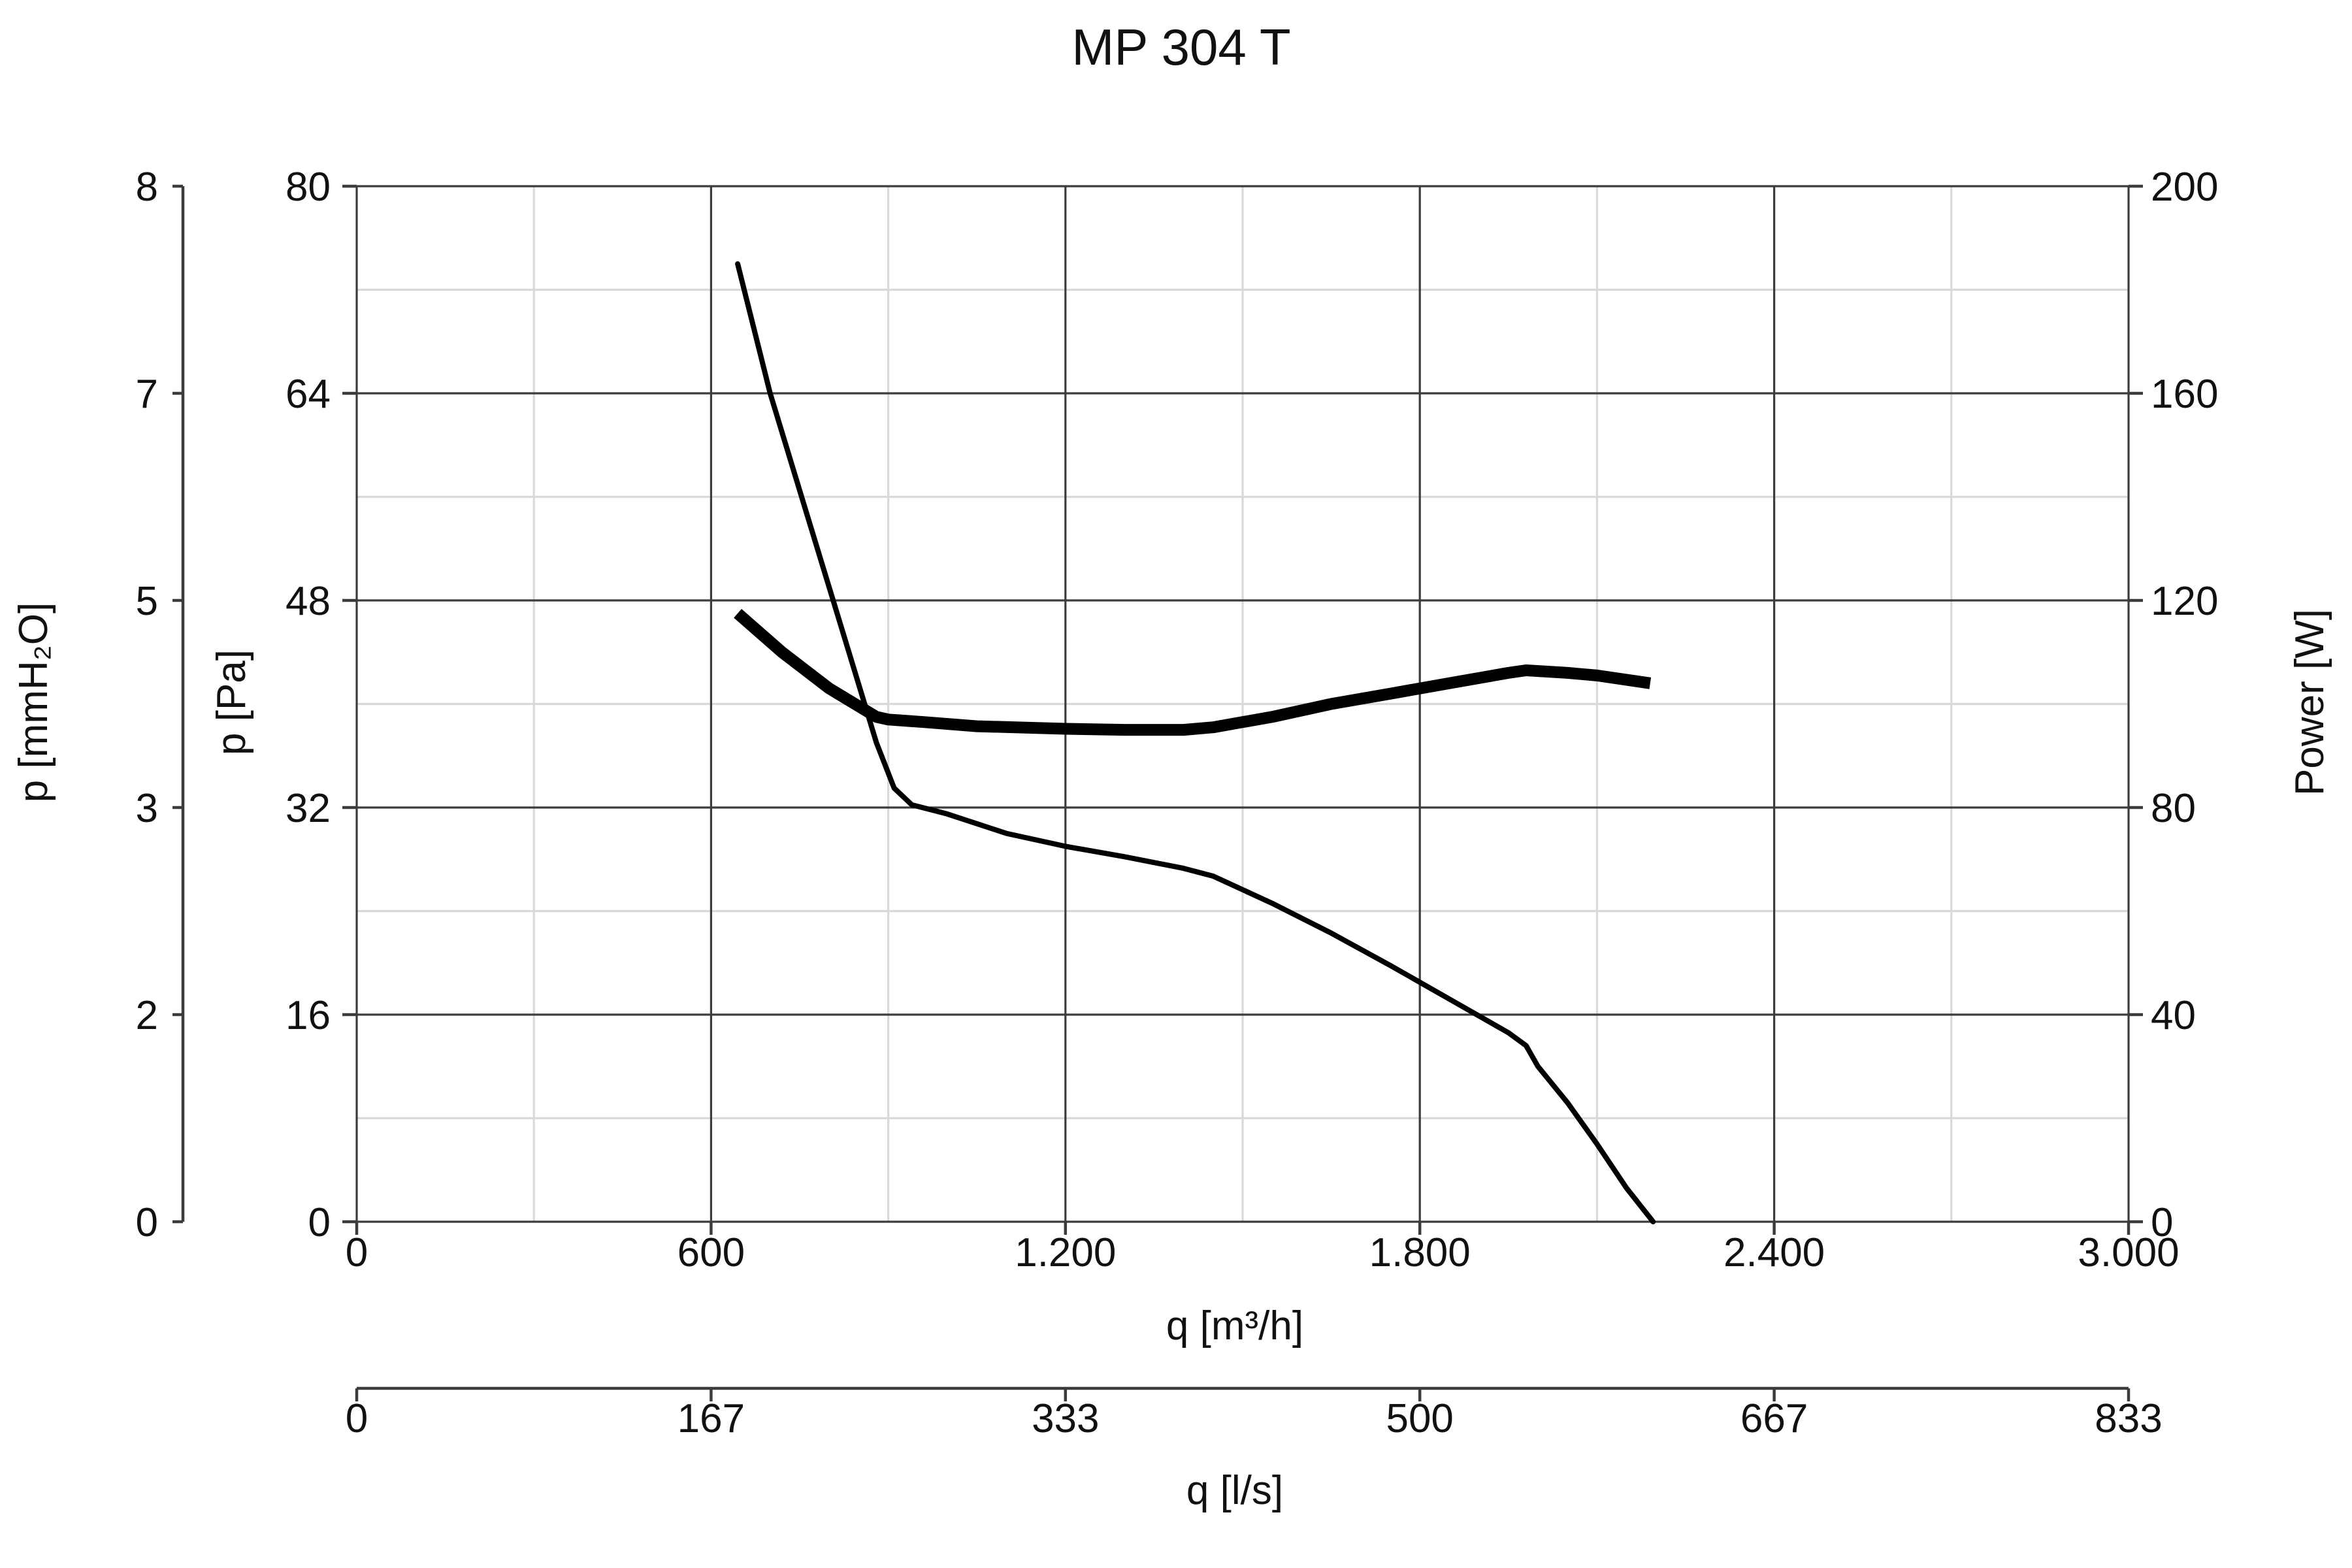 Image resolution: width=2352 pixels, height=1568 pixels. Describe the element at coordinates (1193, 672) in the screenshot. I see `power-curve` at that location.